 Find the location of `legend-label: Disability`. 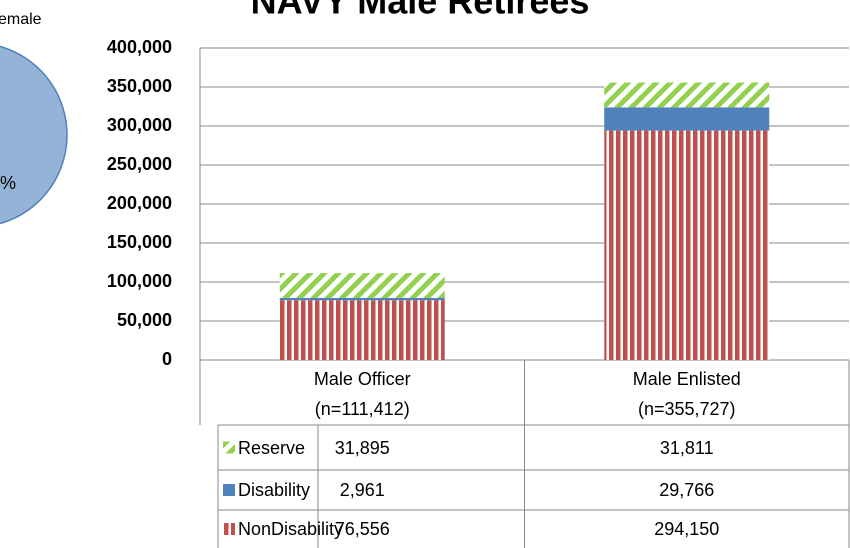

legend-label: Disability is located at coordinates (274, 490).